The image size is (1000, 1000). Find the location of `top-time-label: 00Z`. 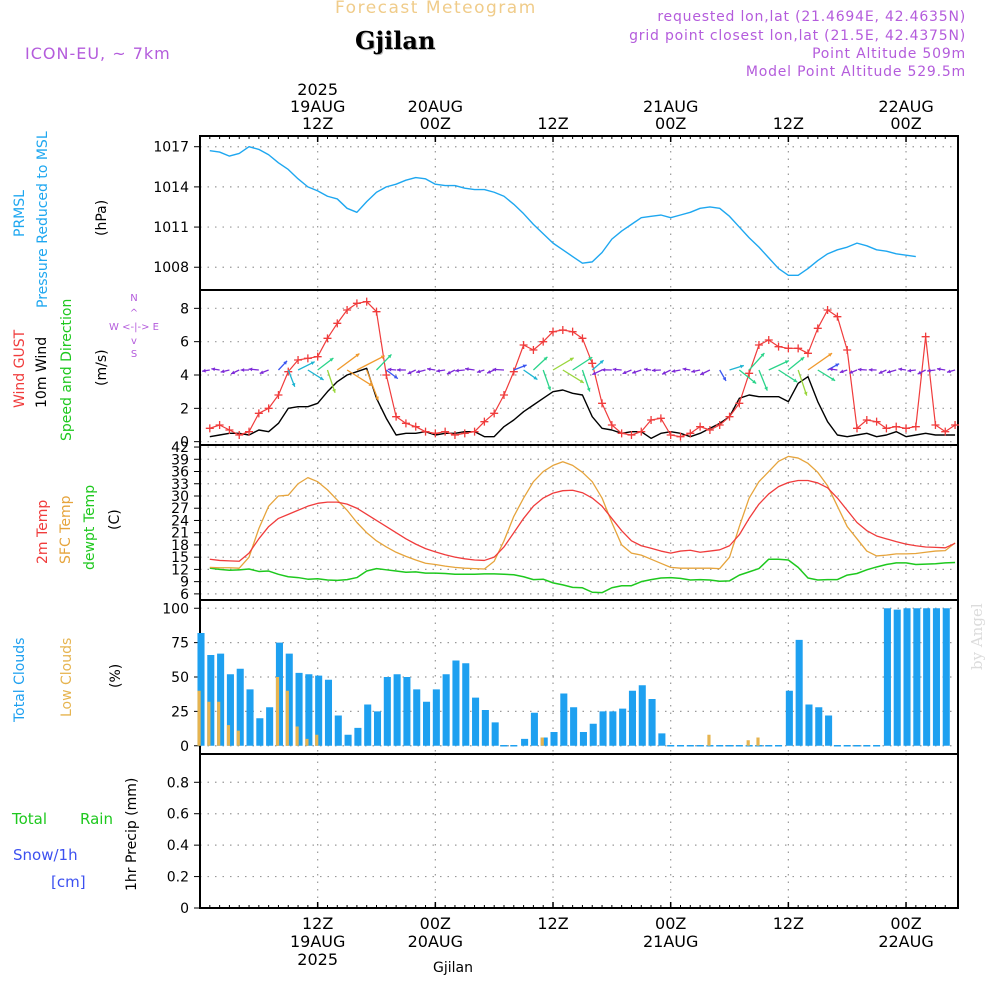

top-time-label: 00Z is located at coordinates (435, 123).